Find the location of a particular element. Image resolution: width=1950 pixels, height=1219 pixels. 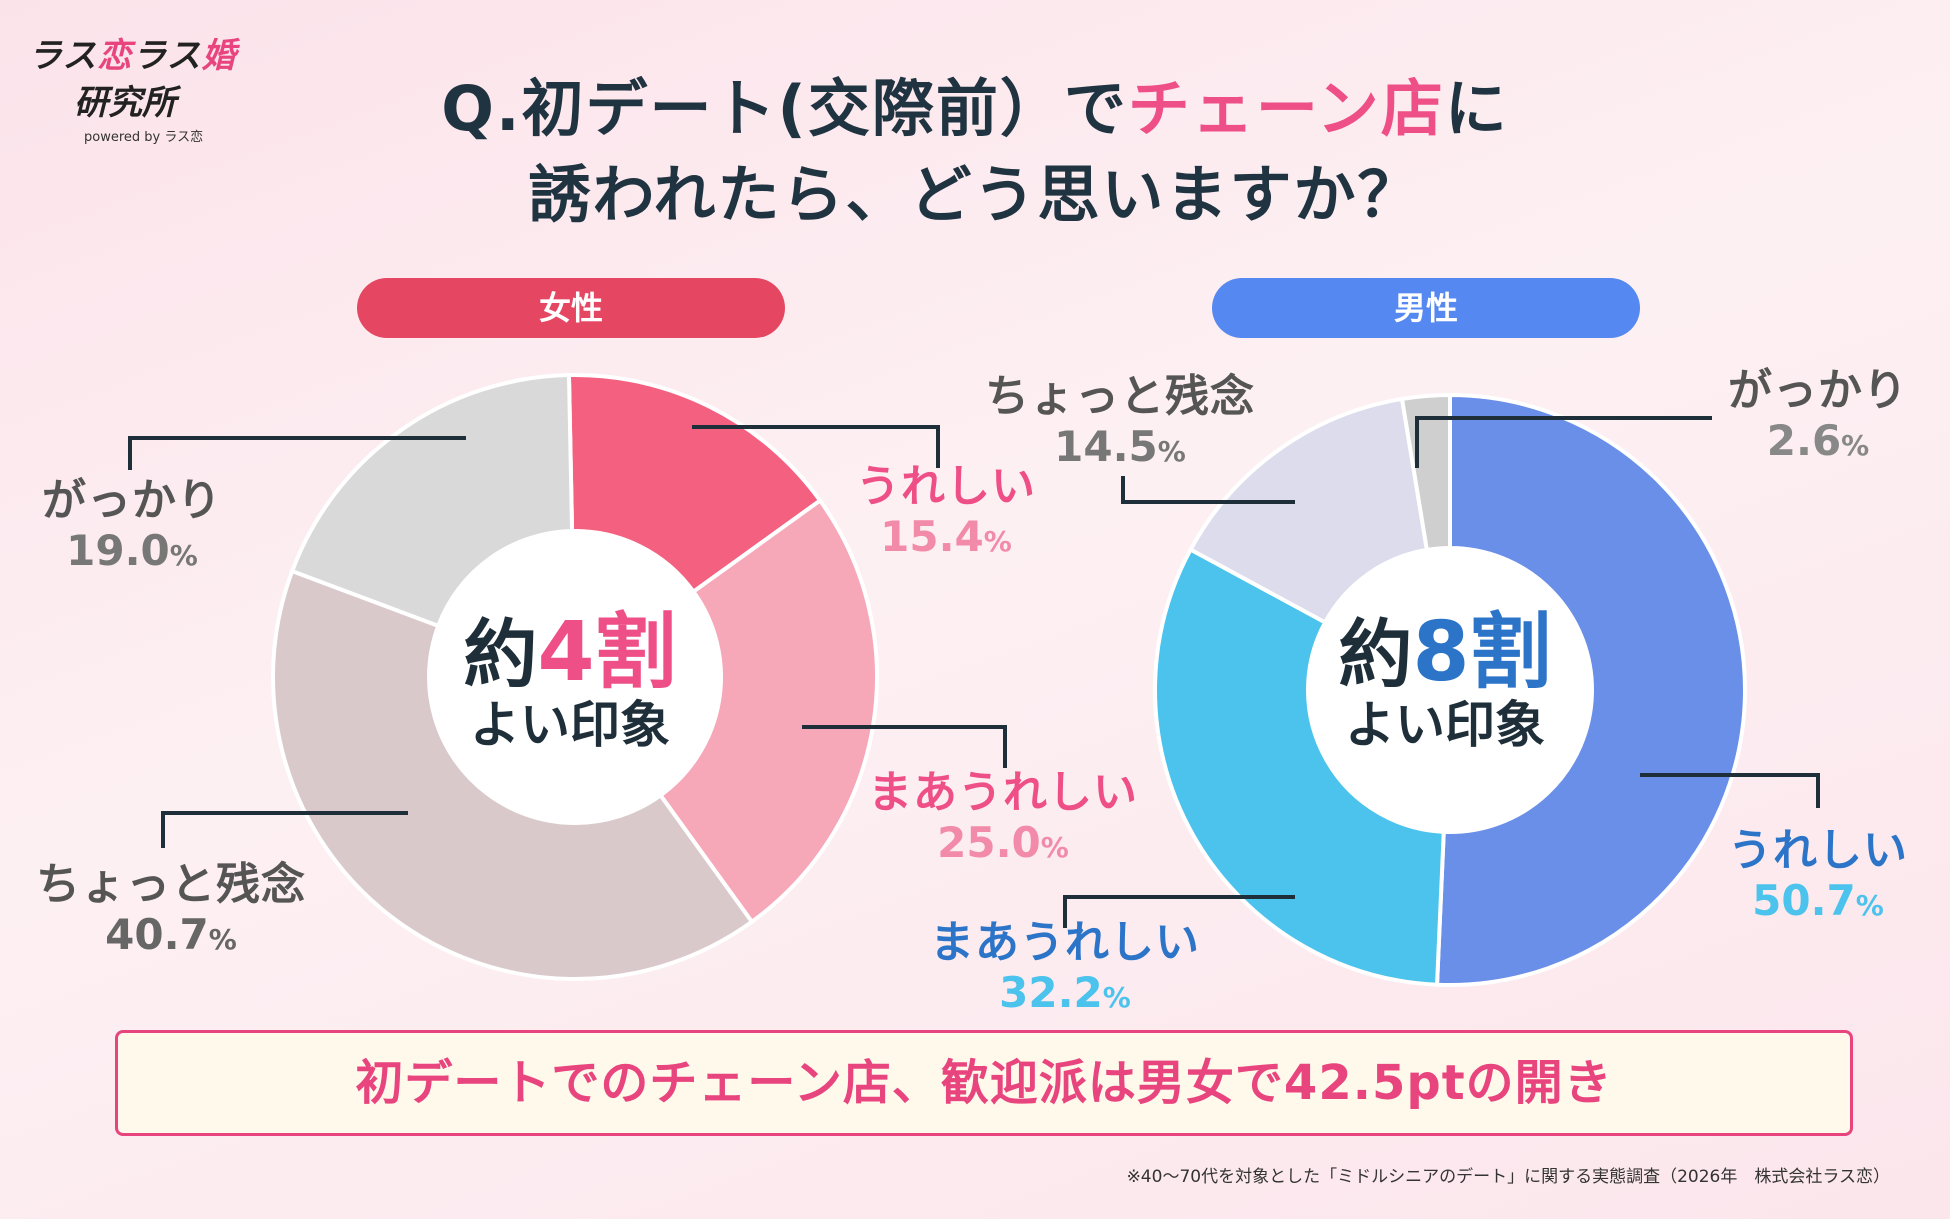

female-donut-hole is located at coordinates (575, 677).